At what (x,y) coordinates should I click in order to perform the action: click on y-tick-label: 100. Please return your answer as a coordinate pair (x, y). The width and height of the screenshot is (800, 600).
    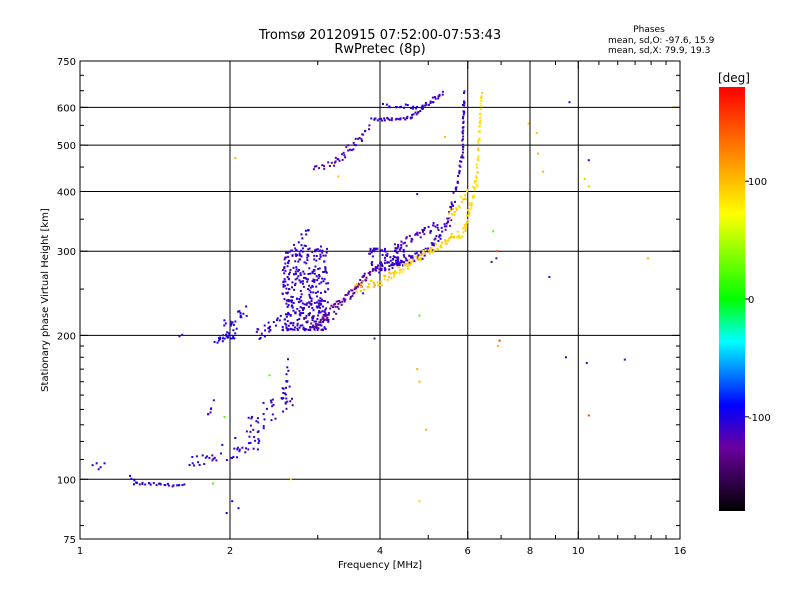
    Looking at the image, I should click on (66, 480).